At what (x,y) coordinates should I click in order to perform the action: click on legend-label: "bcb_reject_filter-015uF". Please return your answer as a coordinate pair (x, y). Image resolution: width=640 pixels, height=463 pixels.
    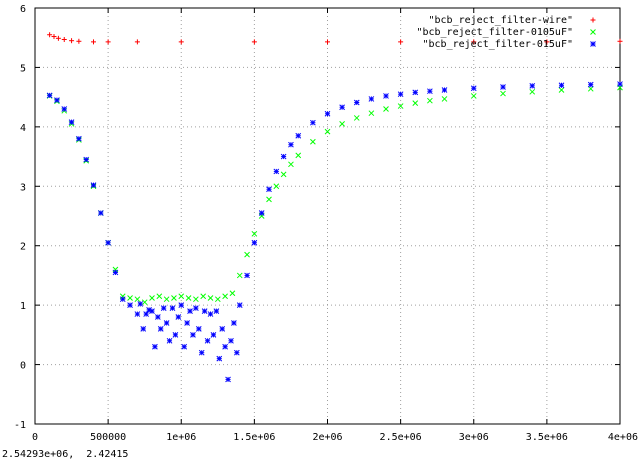
    Looking at the image, I should click on (497, 44).